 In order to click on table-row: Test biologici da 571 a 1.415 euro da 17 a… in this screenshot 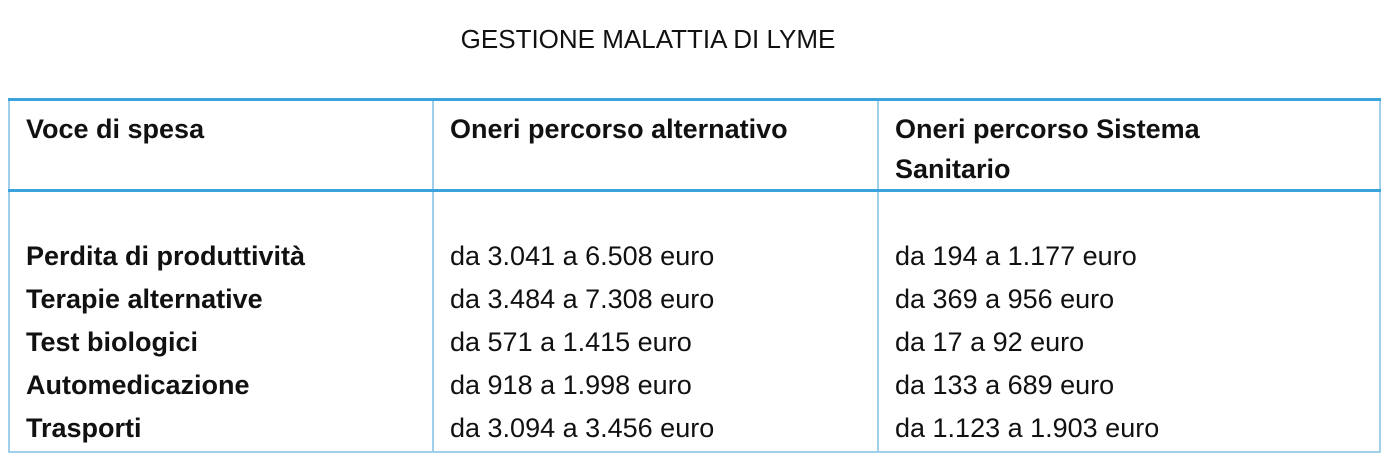, I will do `click(694, 343)`.